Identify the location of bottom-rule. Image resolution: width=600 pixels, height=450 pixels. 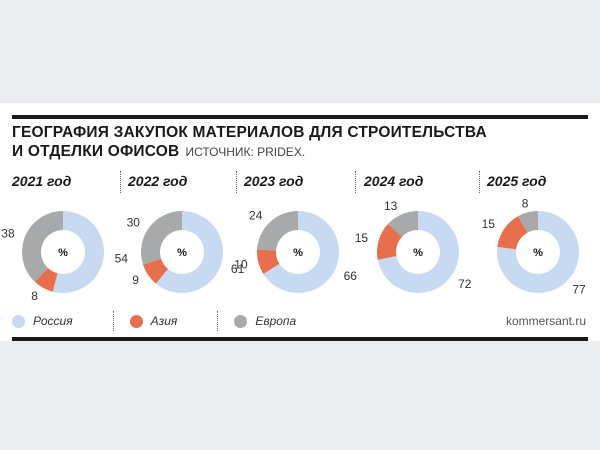
(300, 339).